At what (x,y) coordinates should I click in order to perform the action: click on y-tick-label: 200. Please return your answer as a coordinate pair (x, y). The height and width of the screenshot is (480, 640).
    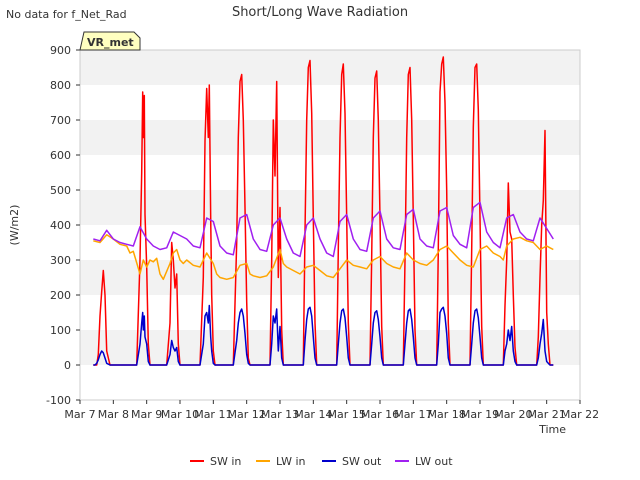
    Looking at the image, I should click on (60, 295).